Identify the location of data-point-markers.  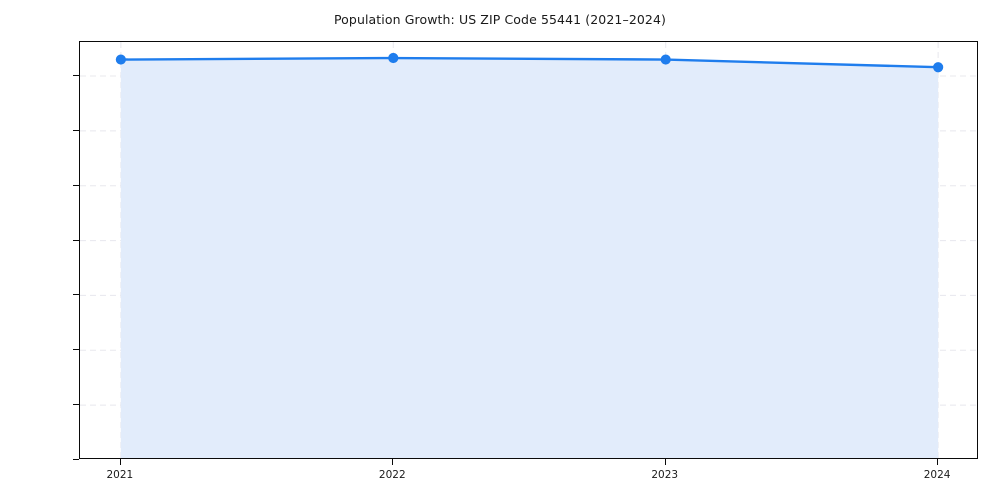
(529, 62).